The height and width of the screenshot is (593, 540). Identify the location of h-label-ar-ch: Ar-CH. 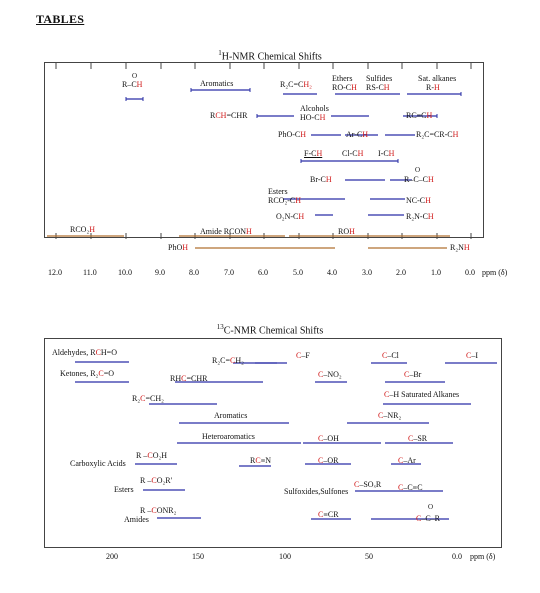
(357, 134).